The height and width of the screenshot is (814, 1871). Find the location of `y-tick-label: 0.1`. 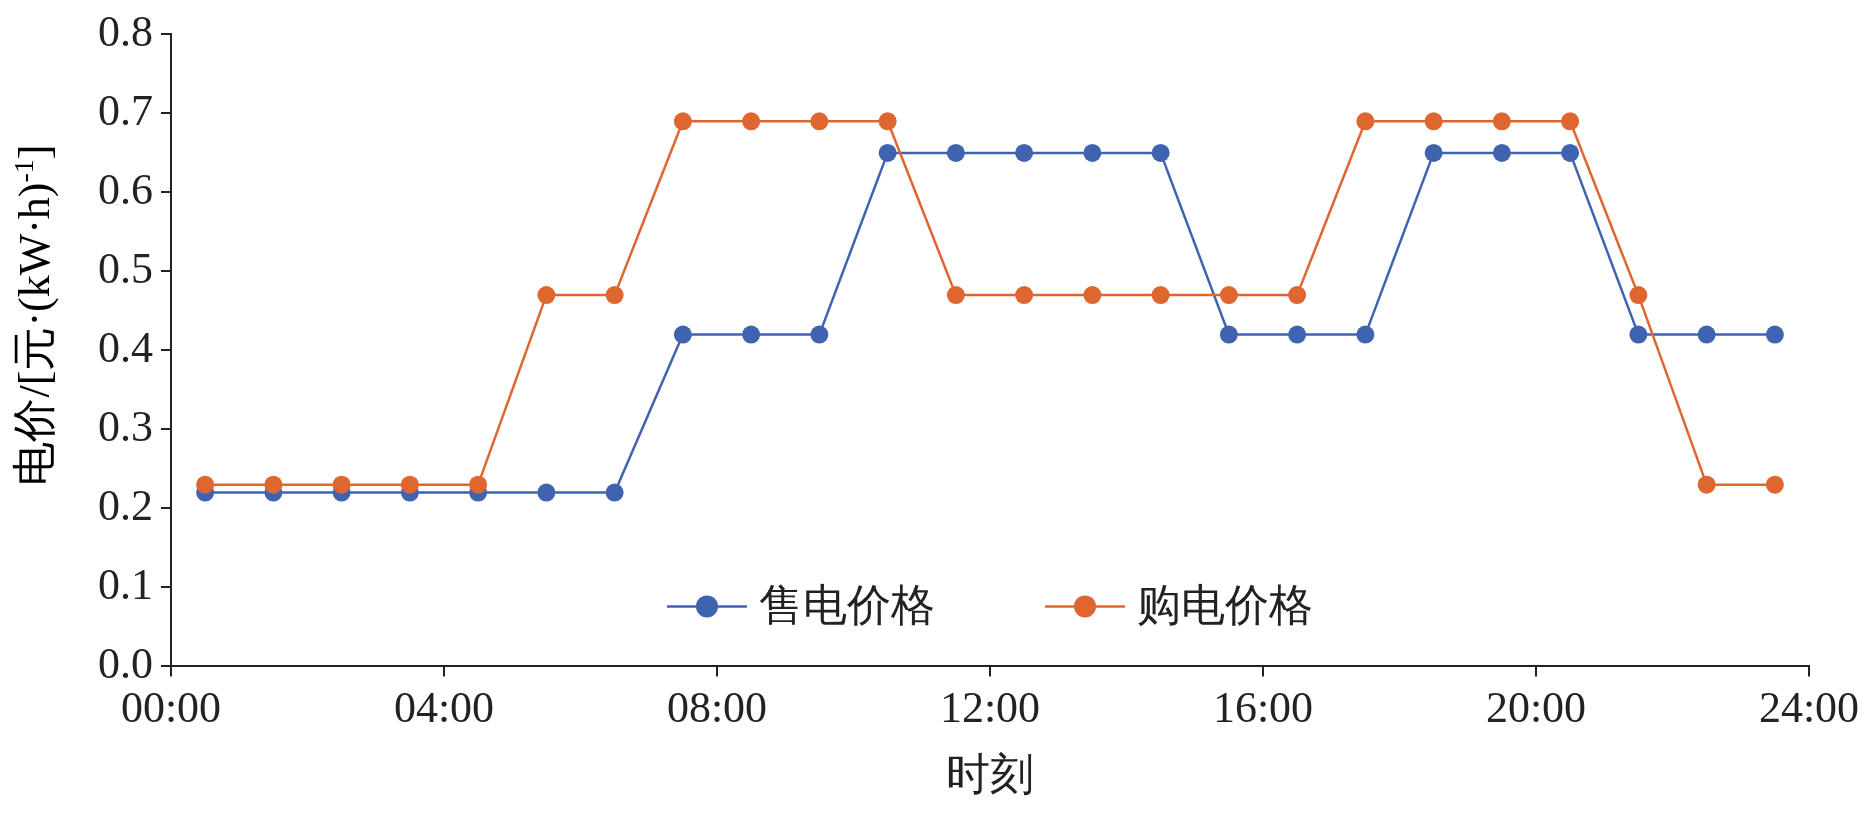

y-tick-label: 0.1 is located at coordinates (125, 584).